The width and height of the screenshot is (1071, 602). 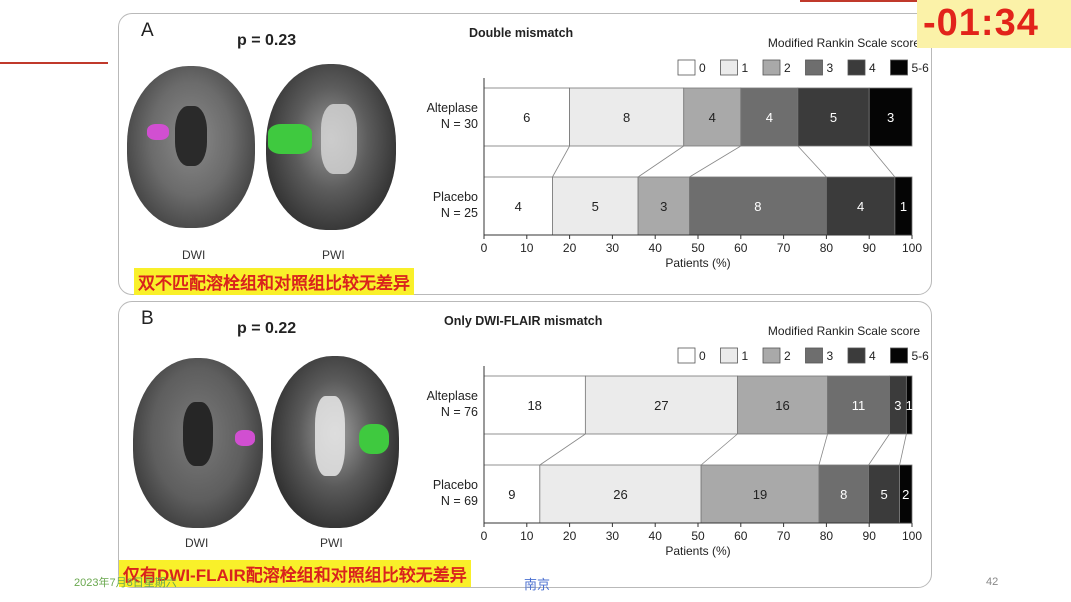 I want to click on decor-red-line-right, so click(x=870, y=1).